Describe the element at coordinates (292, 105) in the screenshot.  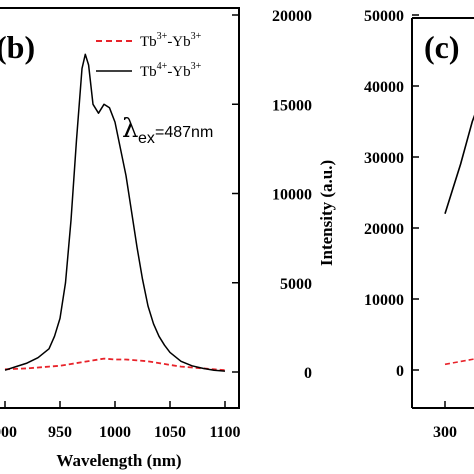
I see `panel-b-y-tick-label: 15000` at that location.